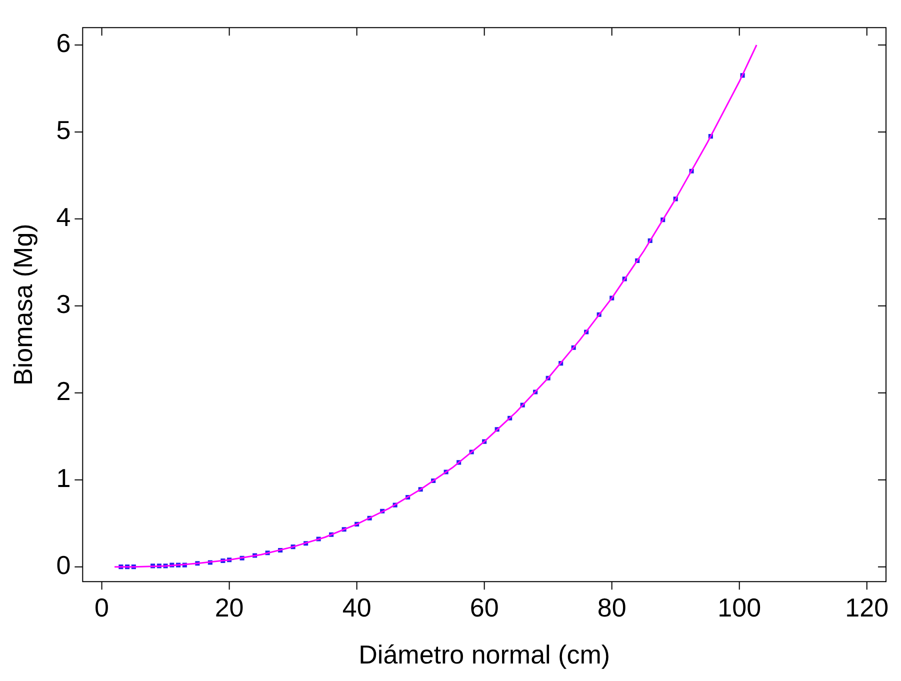 The width and height of the screenshot is (901, 681). What do you see at coordinates (63, 391) in the screenshot?
I see `y-tick-label: 2` at bounding box center [63, 391].